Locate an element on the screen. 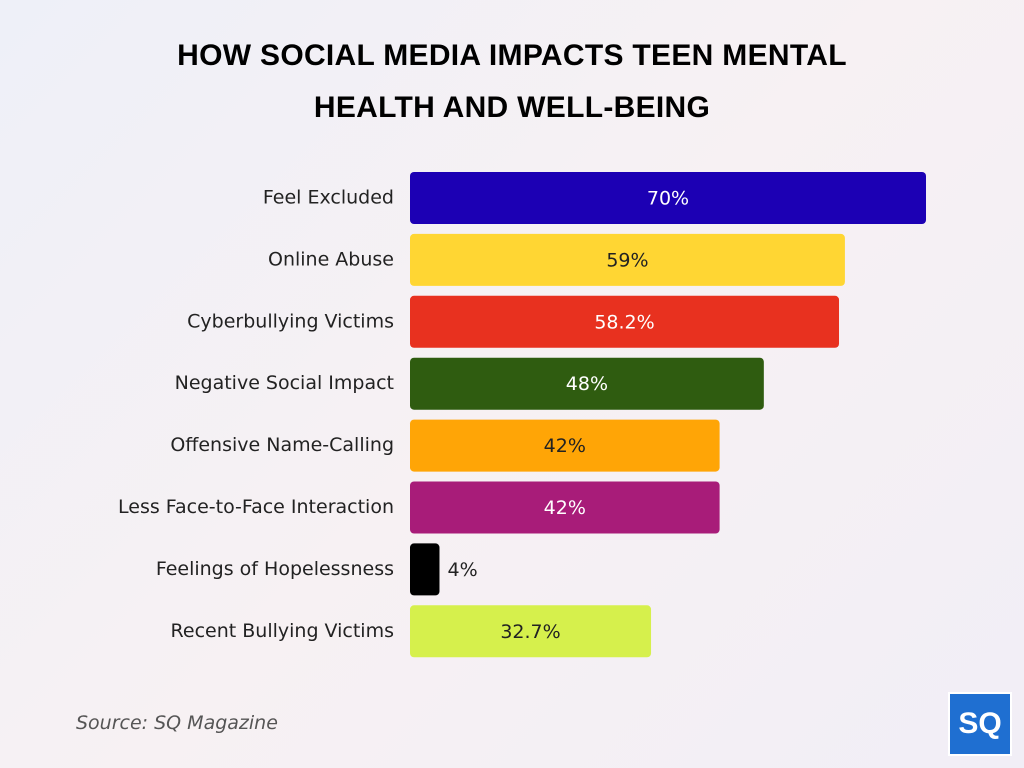 The height and width of the screenshot is (768, 1024). category-label: Cyberbullying Victims is located at coordinates (290, 321).